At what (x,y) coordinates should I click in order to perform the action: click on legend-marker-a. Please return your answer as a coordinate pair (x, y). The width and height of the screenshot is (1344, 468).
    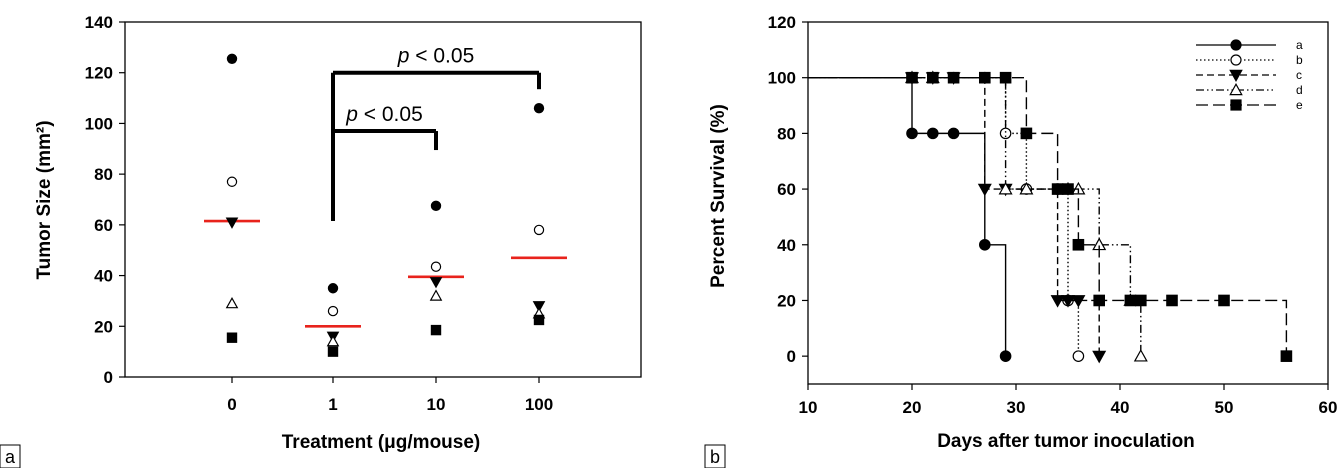
    Looking at the image, I should click on (1236, 45).